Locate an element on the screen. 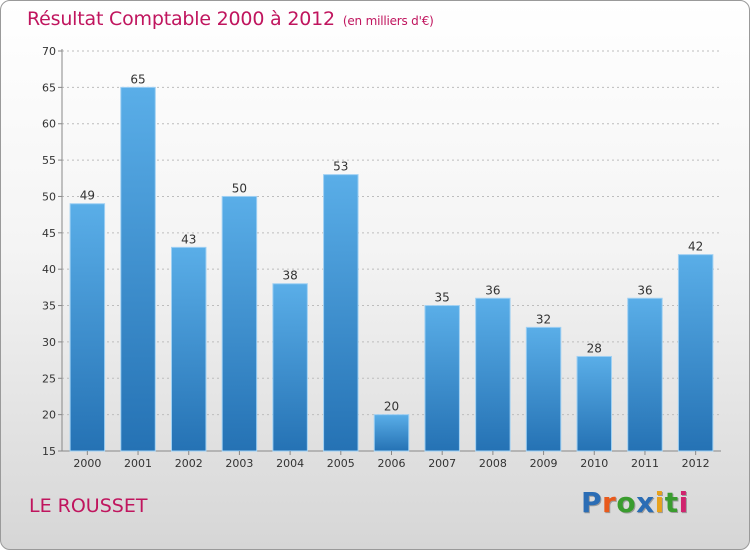  data-label-2007: 35 is located at coordinates (442, 298).